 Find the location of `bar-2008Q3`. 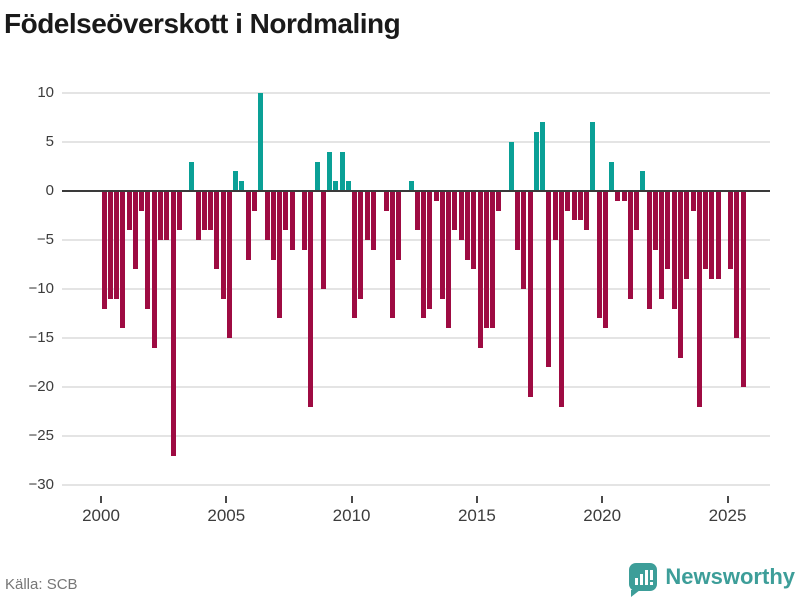

bar-2008Q3 is located at coordinates (317, 176).